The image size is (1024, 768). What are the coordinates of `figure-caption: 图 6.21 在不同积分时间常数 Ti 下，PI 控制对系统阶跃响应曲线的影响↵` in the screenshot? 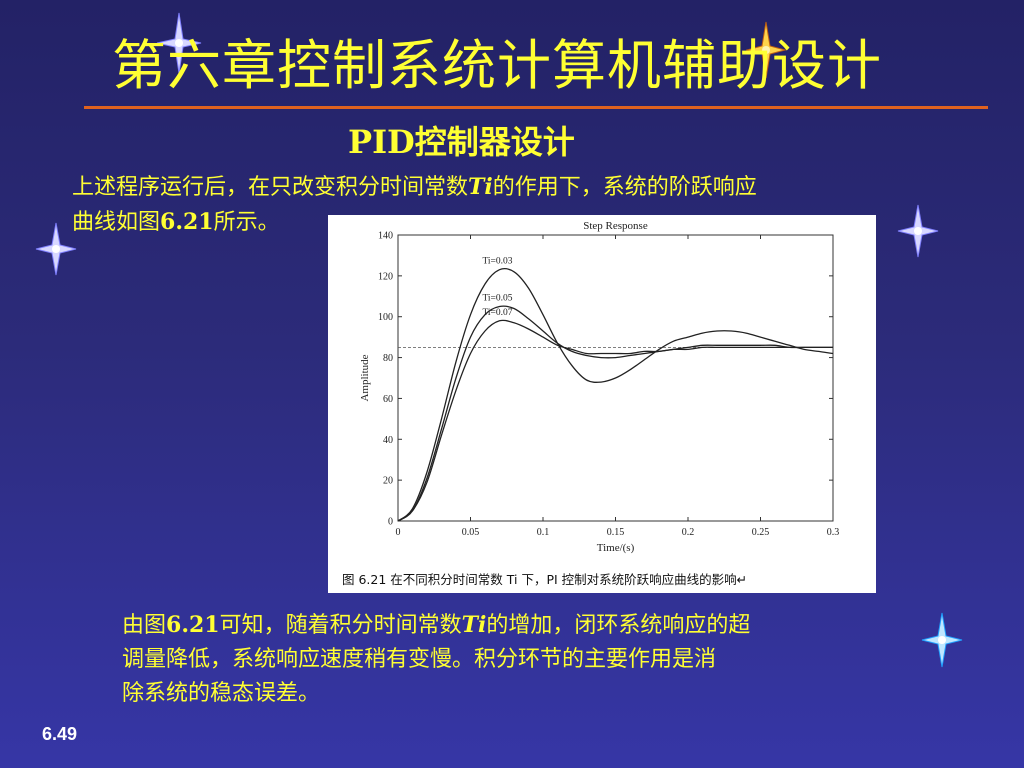 It's located at (545, 579).